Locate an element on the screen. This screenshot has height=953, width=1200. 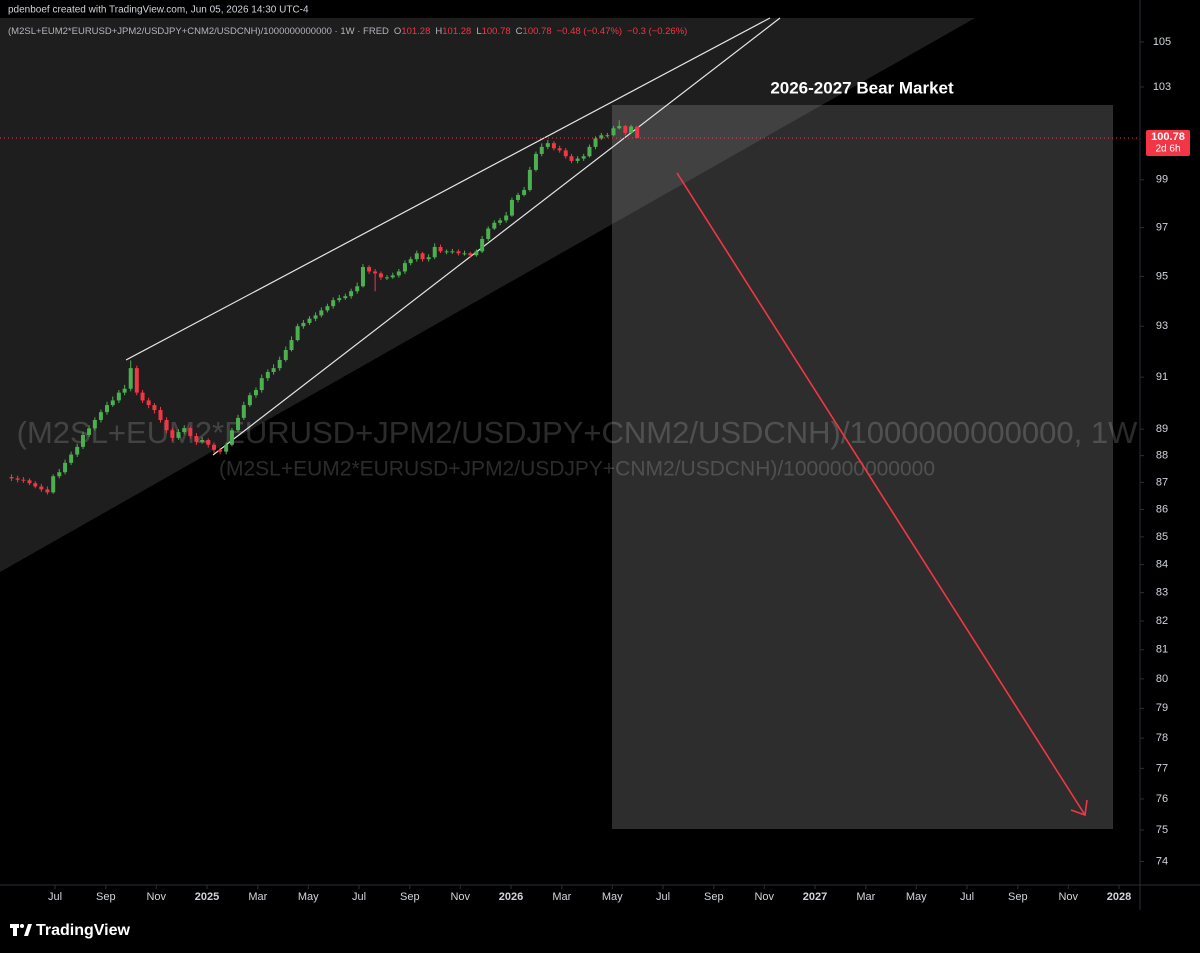
x-tick-label: 2027 is located at coordinates (815, 897).